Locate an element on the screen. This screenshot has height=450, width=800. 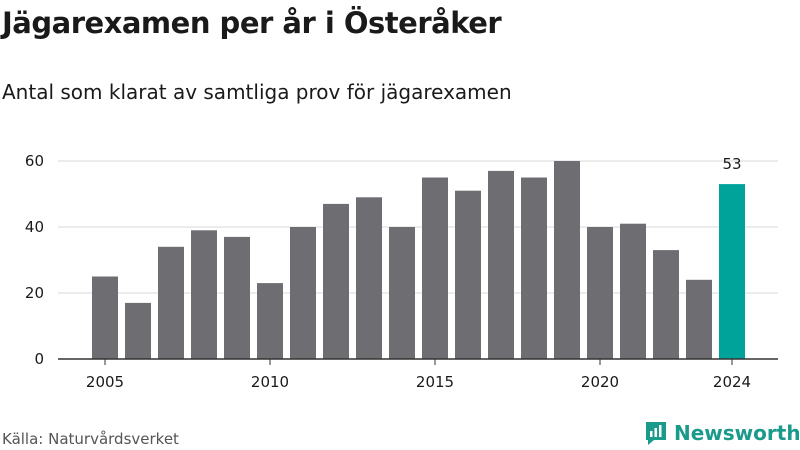
brand-name: Newsworthy is located at coordinates (737, 433).